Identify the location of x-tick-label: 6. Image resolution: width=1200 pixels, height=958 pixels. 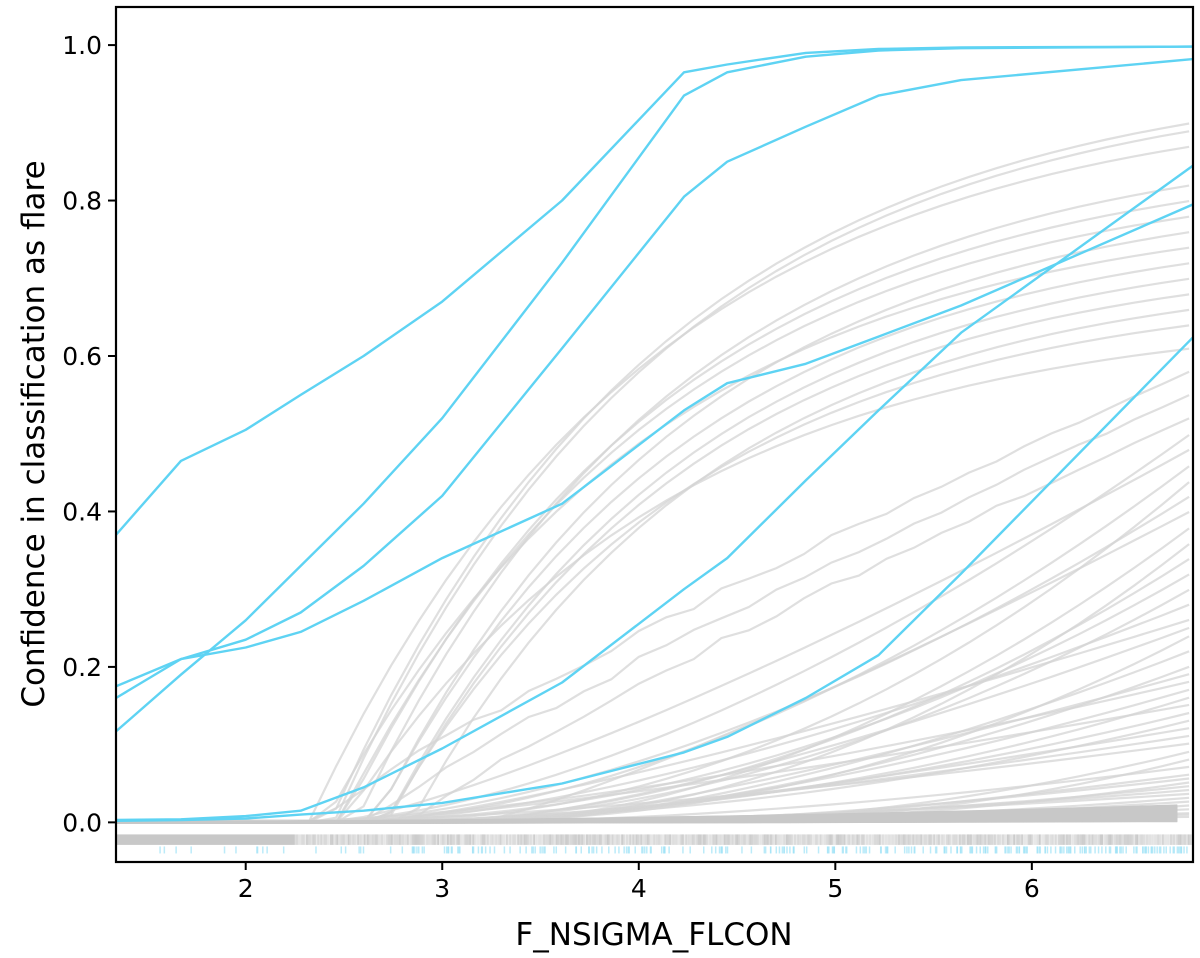
(1032, 888).